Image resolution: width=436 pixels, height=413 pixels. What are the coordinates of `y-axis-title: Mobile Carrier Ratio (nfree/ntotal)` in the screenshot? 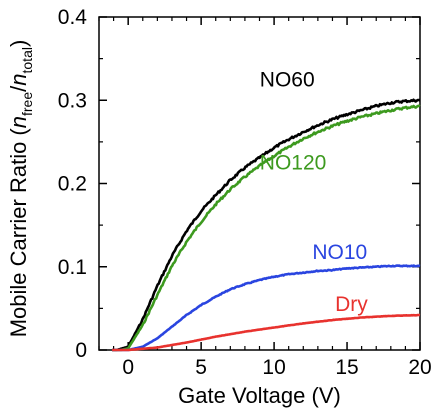 It's located at (20, 189).